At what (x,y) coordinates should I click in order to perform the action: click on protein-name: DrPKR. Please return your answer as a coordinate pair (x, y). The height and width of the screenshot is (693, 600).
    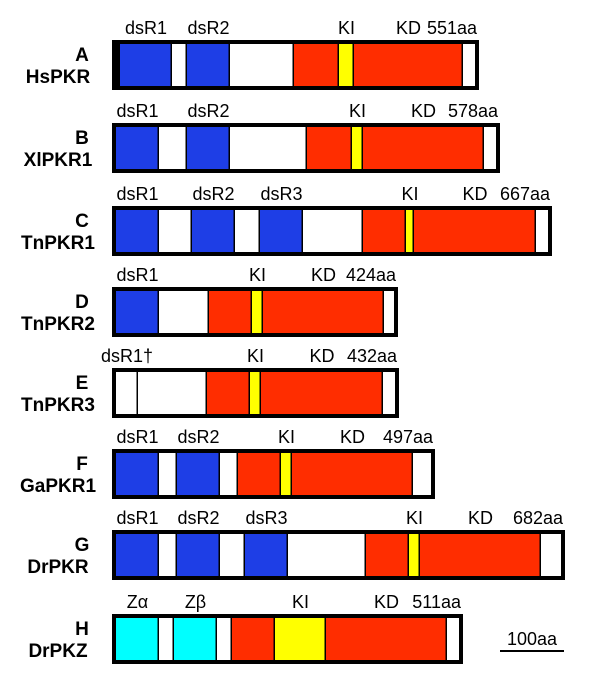
    Looking at the image, I should click on (58, 567).